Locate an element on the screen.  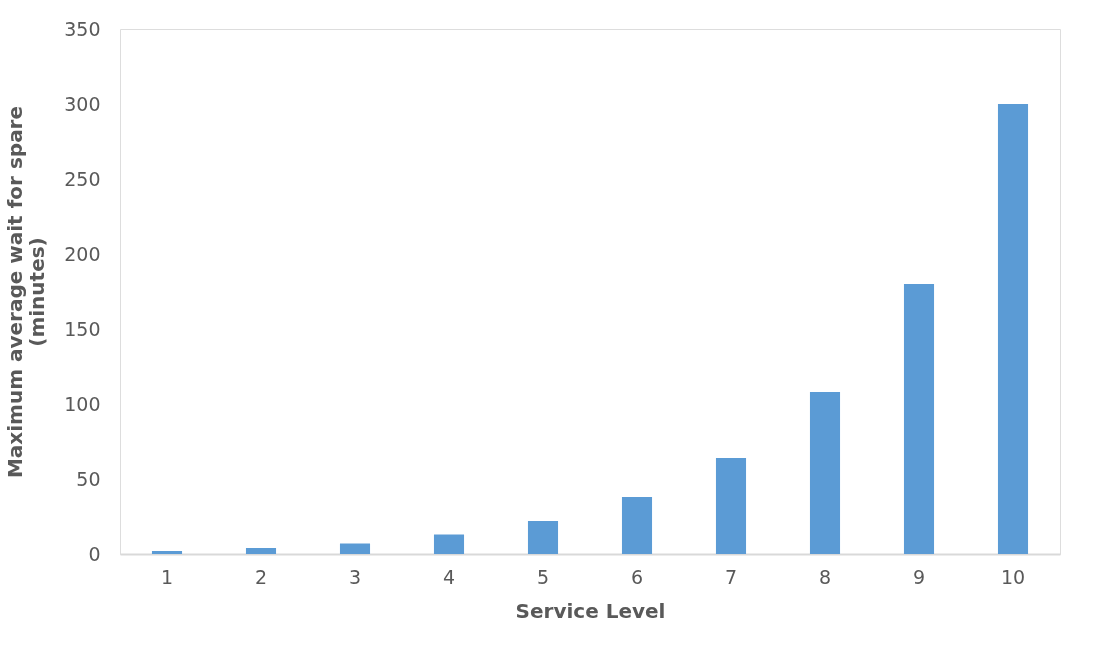
y-tick-label: 200 is located at coordinates (82, 253).